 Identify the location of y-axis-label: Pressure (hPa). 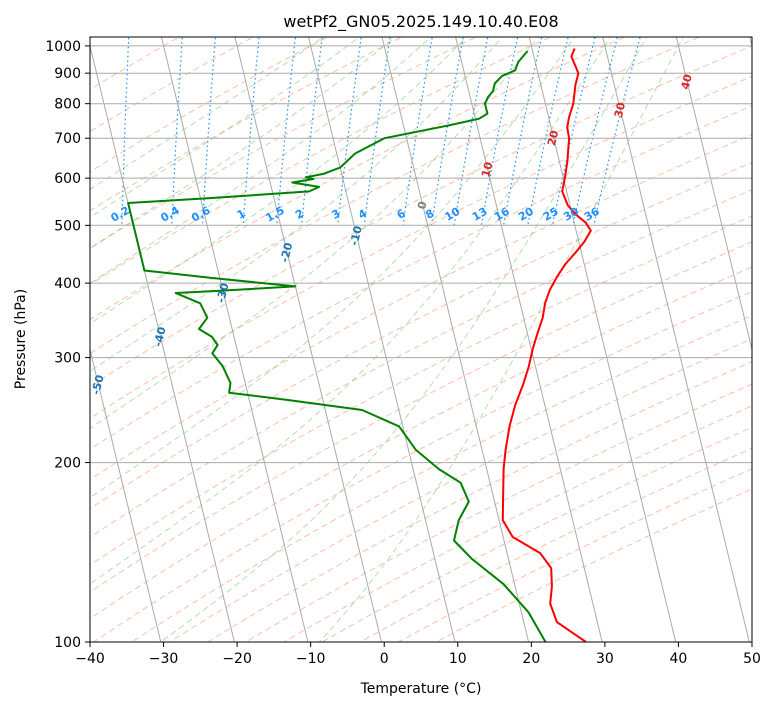
(21, 339).